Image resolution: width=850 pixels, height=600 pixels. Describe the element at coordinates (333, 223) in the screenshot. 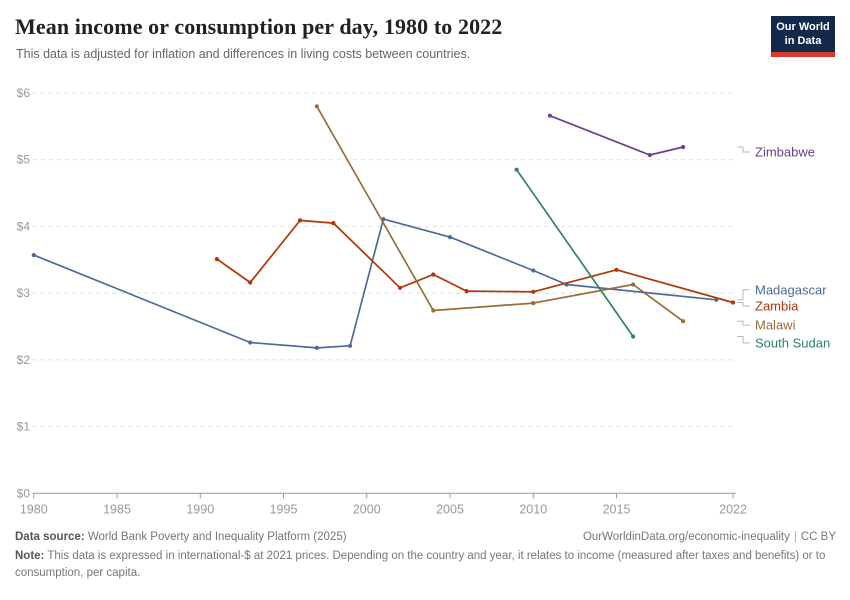

I see `data-point-zambia-1998` at that location.